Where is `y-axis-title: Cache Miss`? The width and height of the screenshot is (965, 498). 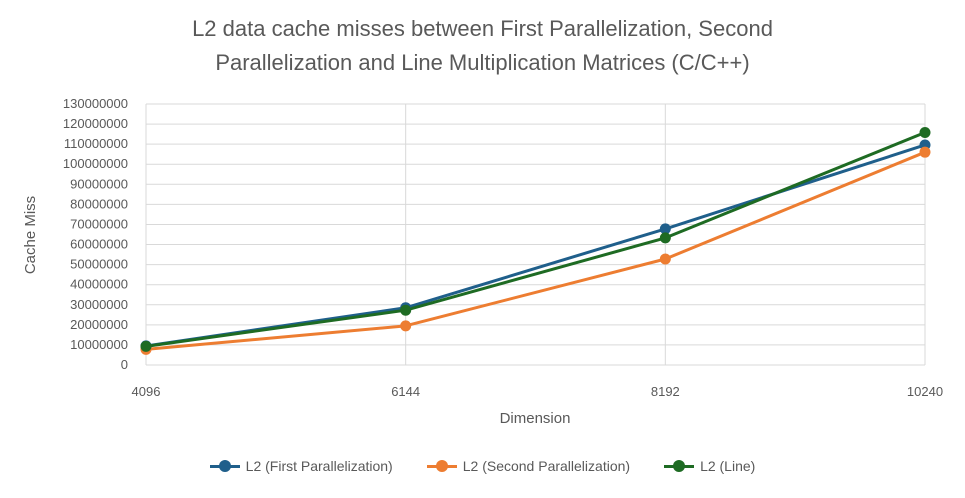 y-axis-title: Cache Miss is located at coordinates (30, 235).